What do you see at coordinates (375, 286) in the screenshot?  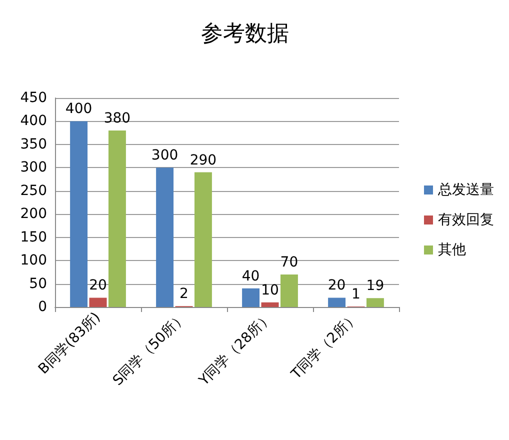 I see `data-label: 19` at bounding box center [375, 286].